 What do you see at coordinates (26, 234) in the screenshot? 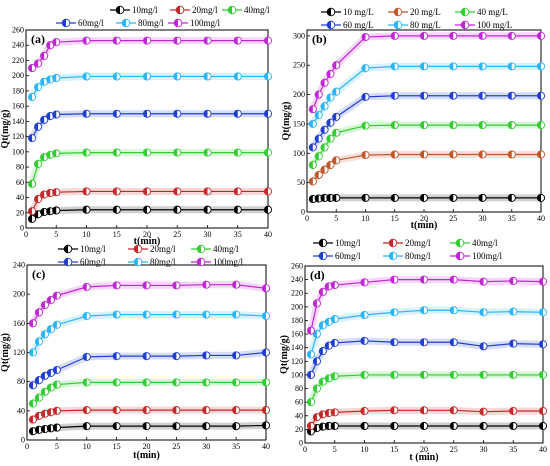
I see `x-tick-label: 0` at bounding box center [26, 234].